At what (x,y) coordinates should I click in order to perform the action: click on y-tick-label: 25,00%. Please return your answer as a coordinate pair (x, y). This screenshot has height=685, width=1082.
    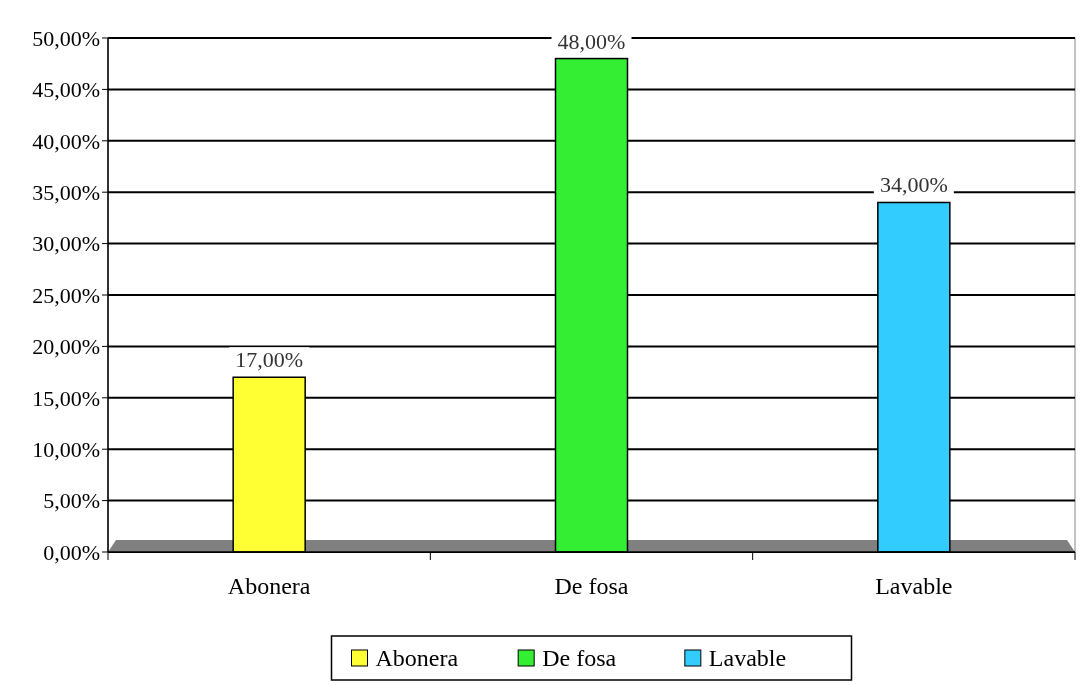
    Looking at the image, I should click on (66, 295).